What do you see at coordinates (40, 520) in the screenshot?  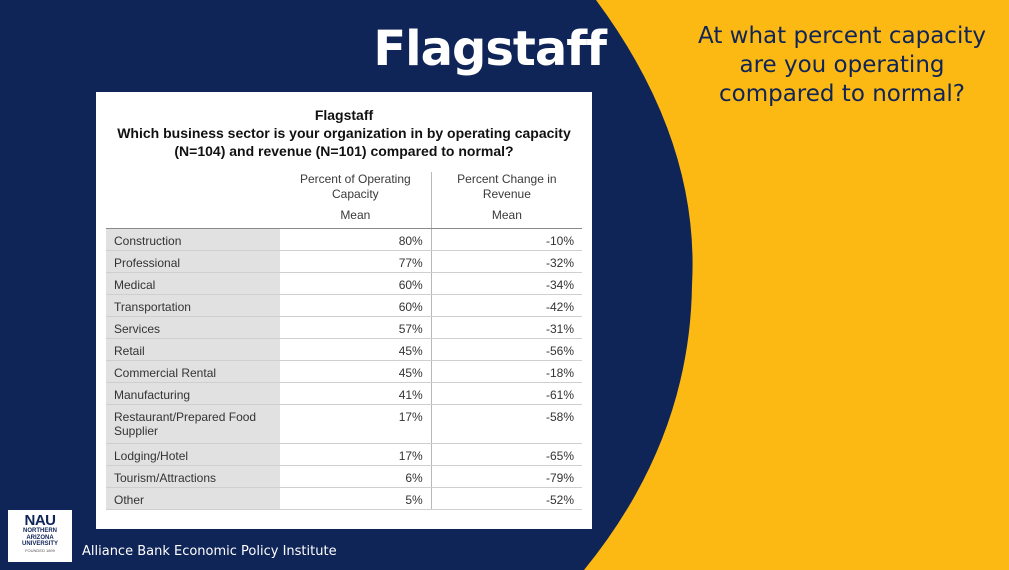 I see `logo-mark: NAU` at bounding box center [40, 520].